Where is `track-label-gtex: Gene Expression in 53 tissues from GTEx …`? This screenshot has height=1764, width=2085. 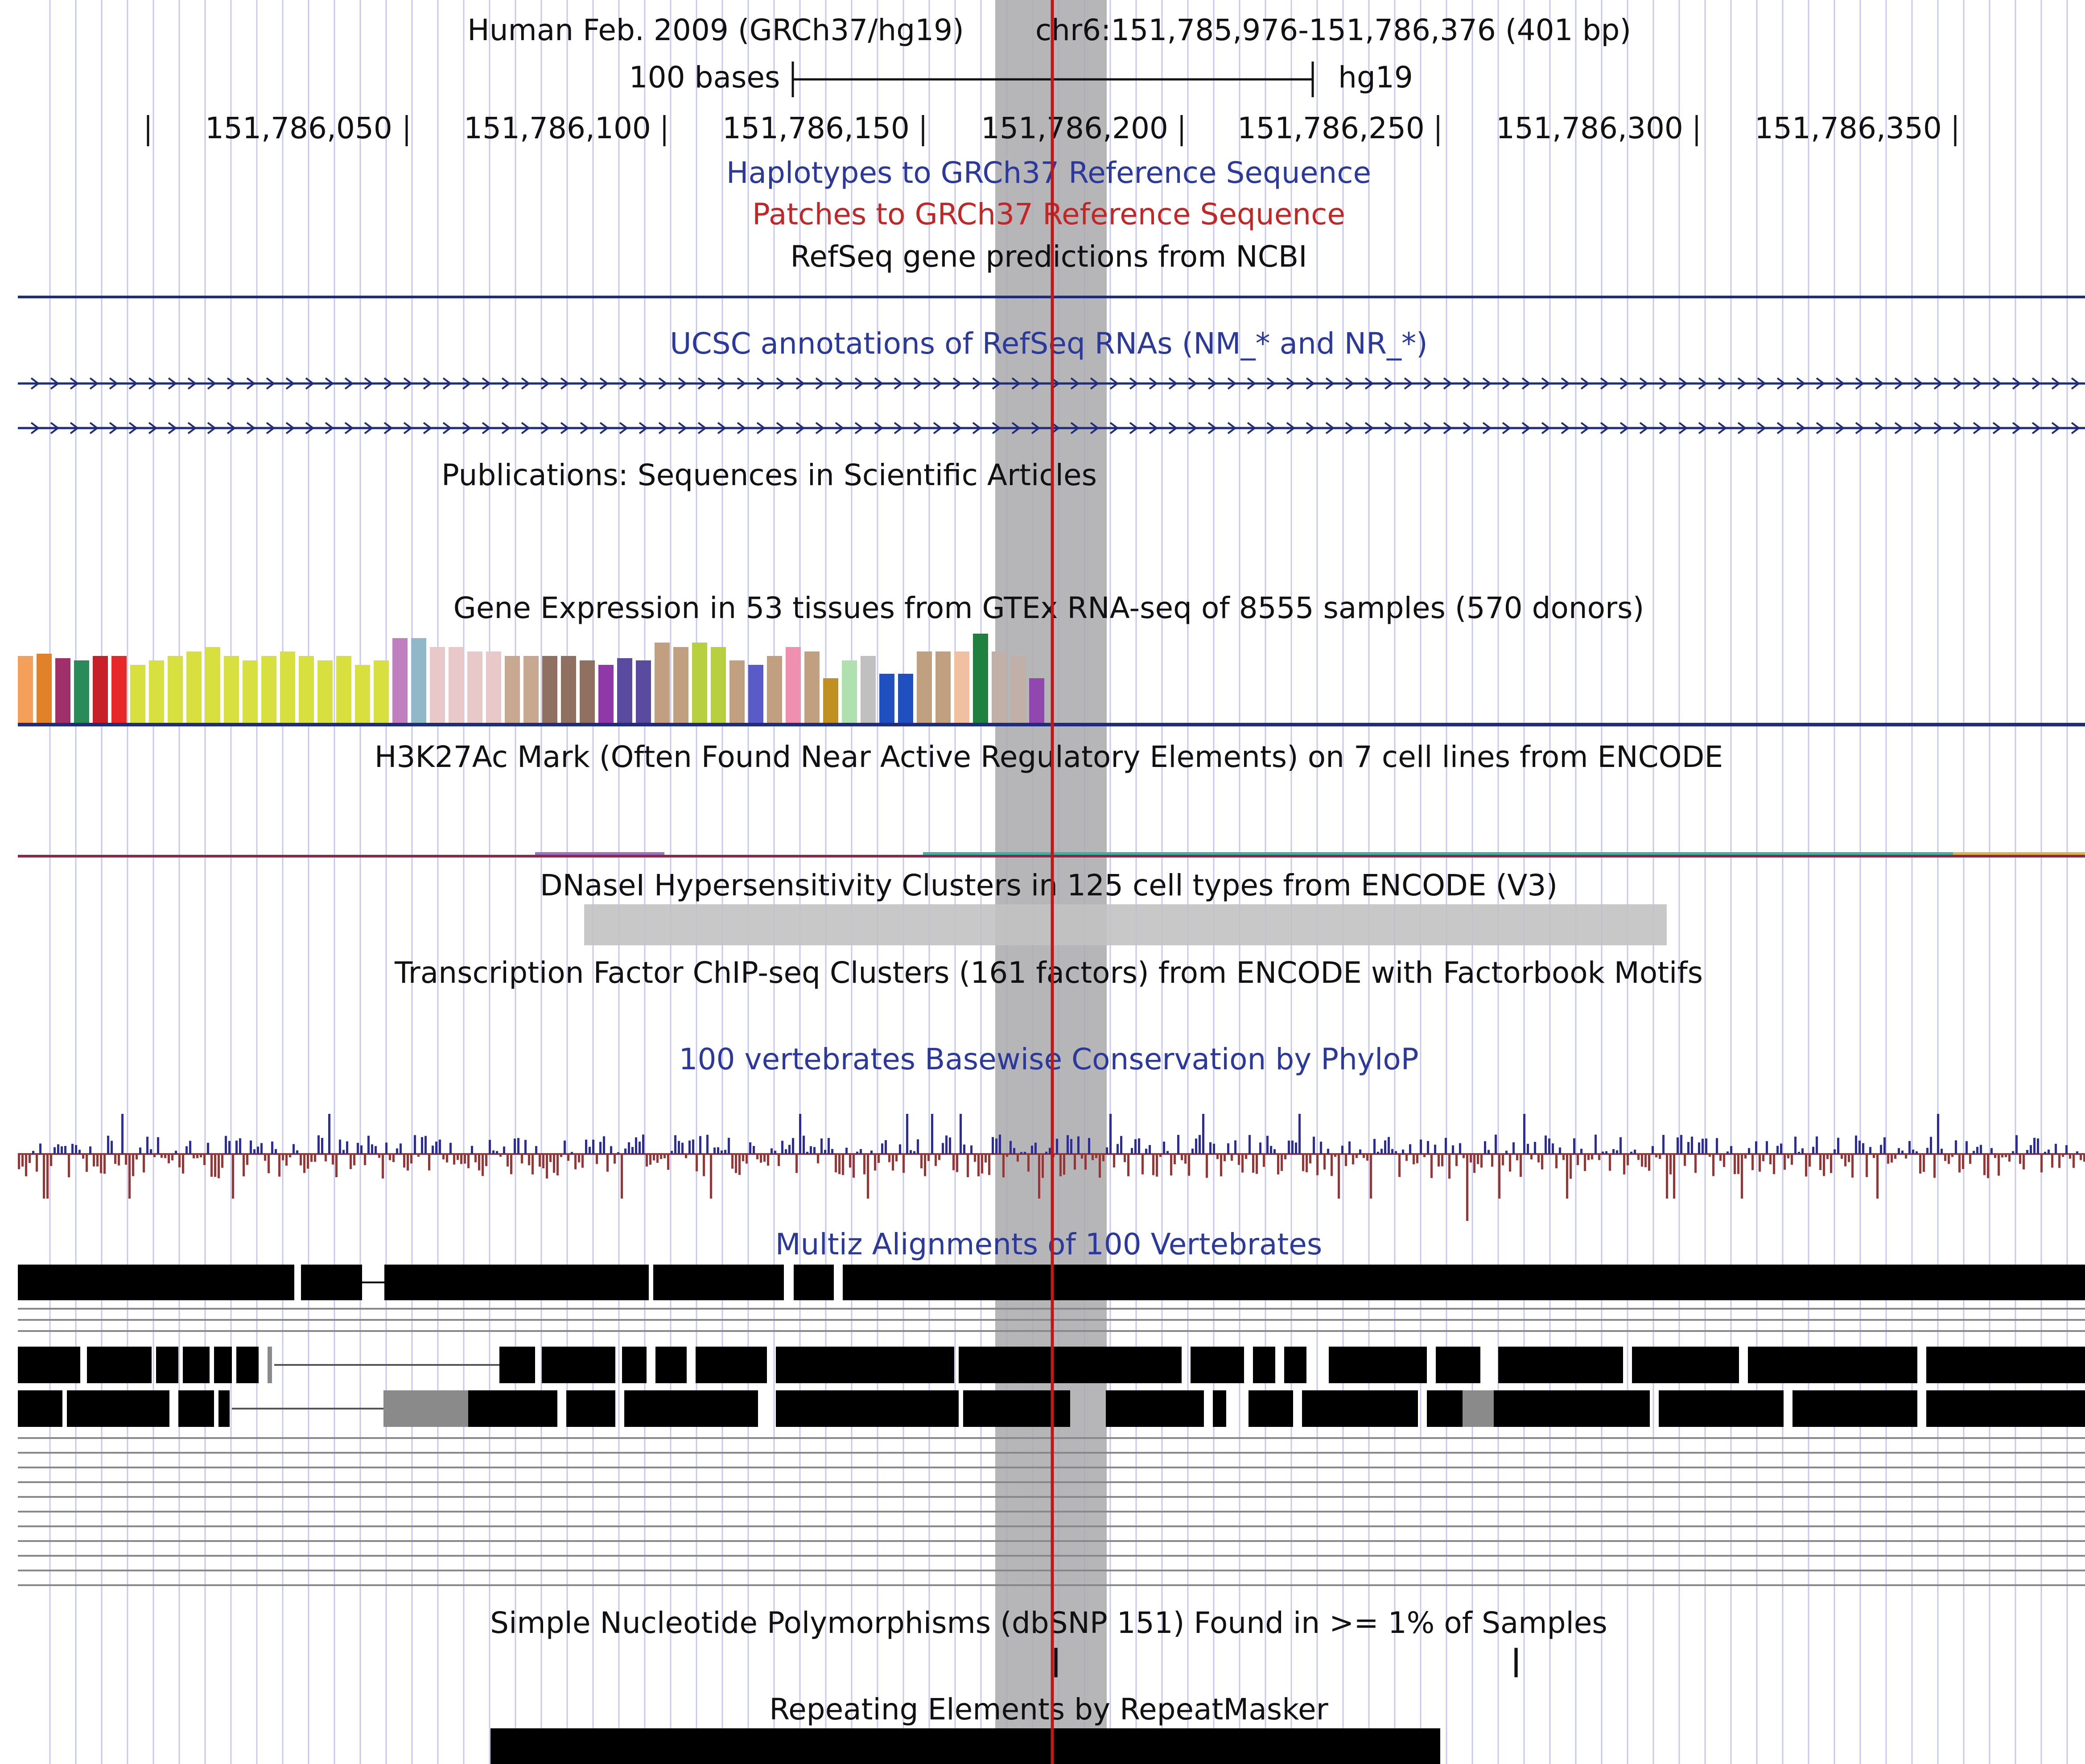
track-label-gtex: Gene Expression in 53 tissues from GTEx … is located at coordinates (1048, 608).